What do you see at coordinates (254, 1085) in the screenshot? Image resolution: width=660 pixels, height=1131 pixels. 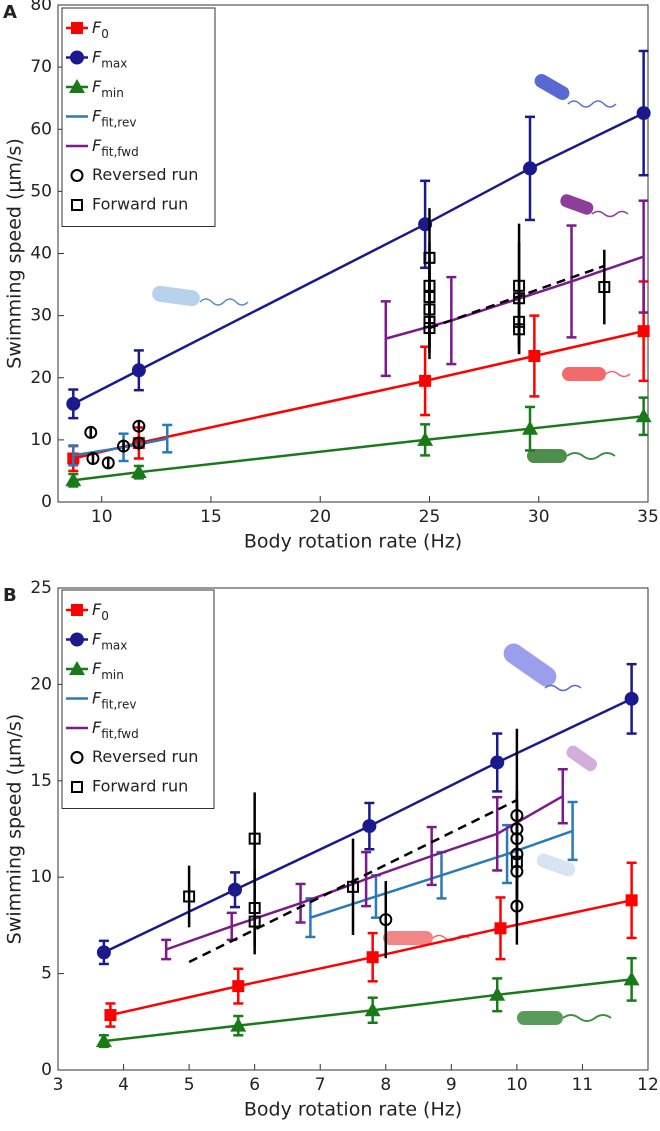 I see `x-tick-label: 6` at bounding box center [254, 1085].